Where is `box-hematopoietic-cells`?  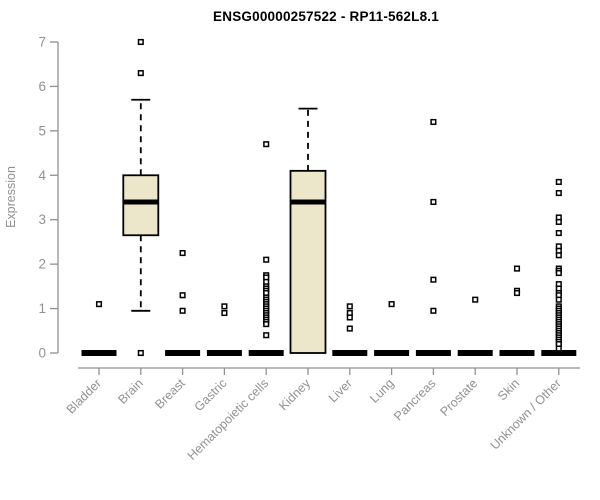
box-hematopoietic-cells is located at coordinates (266, 248).